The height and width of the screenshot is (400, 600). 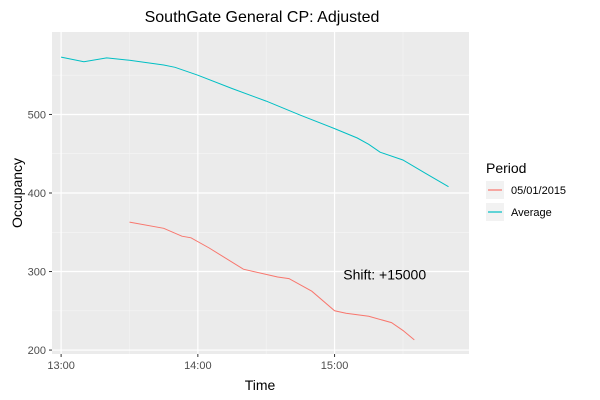 What do you see at coordinates (37, 351) in the screenshot?
I see `y-tick-label: 200` at bounding box center [37, 351].